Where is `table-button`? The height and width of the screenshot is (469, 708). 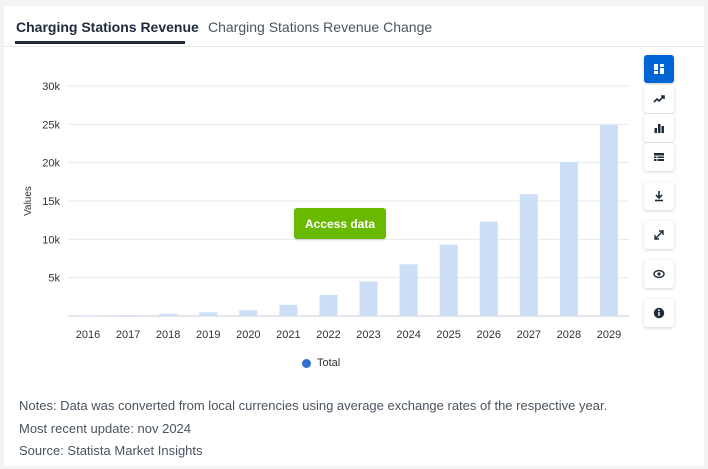
table-button is located at coordinates (659, 157).